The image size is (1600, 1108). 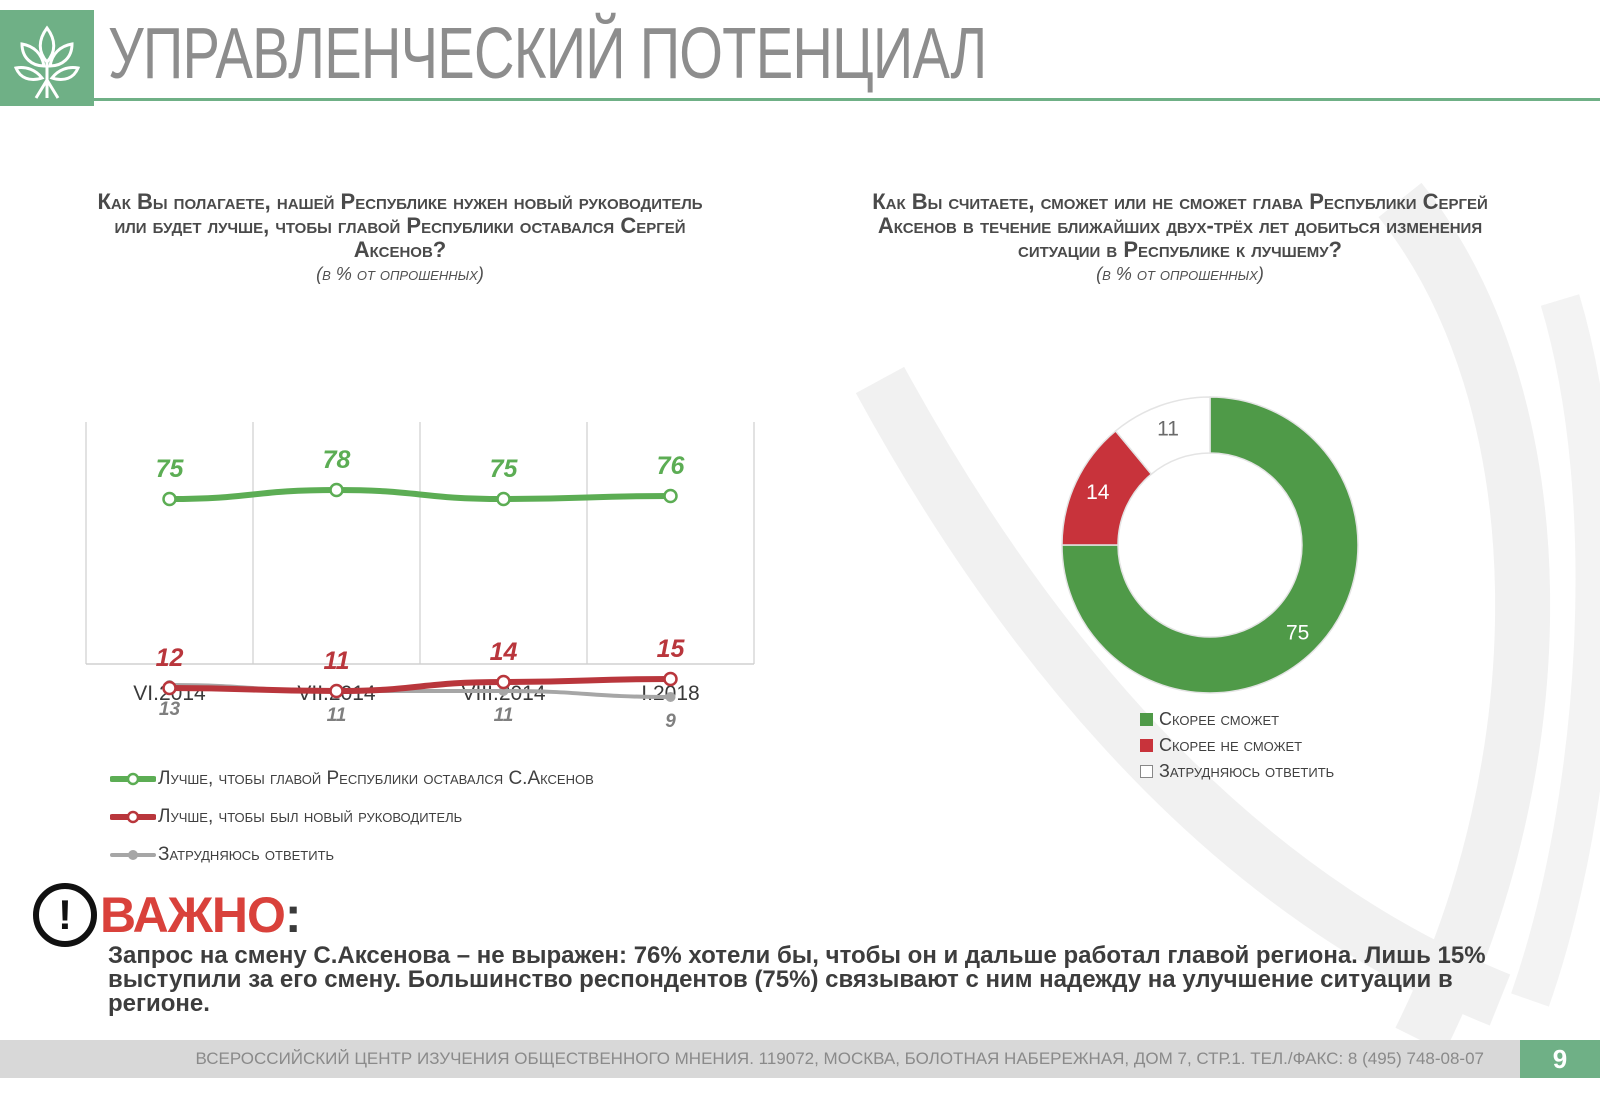 What do you see at coordinates (670, 720) in the screenshot?
I see `data-label: 9` at bounding box center [670, 720].